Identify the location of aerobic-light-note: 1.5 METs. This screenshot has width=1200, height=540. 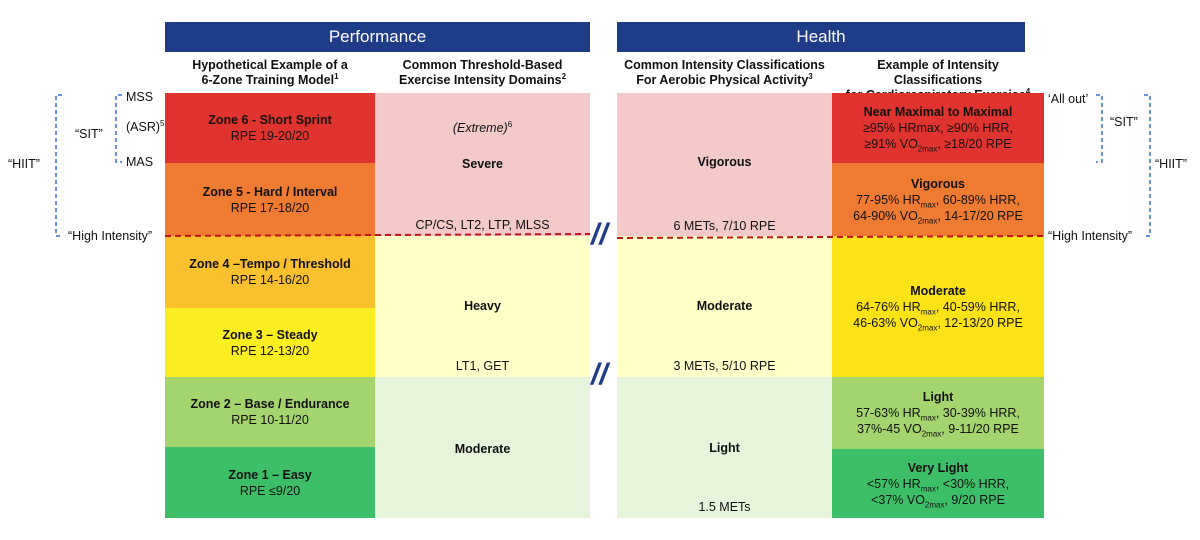
(724, 507).